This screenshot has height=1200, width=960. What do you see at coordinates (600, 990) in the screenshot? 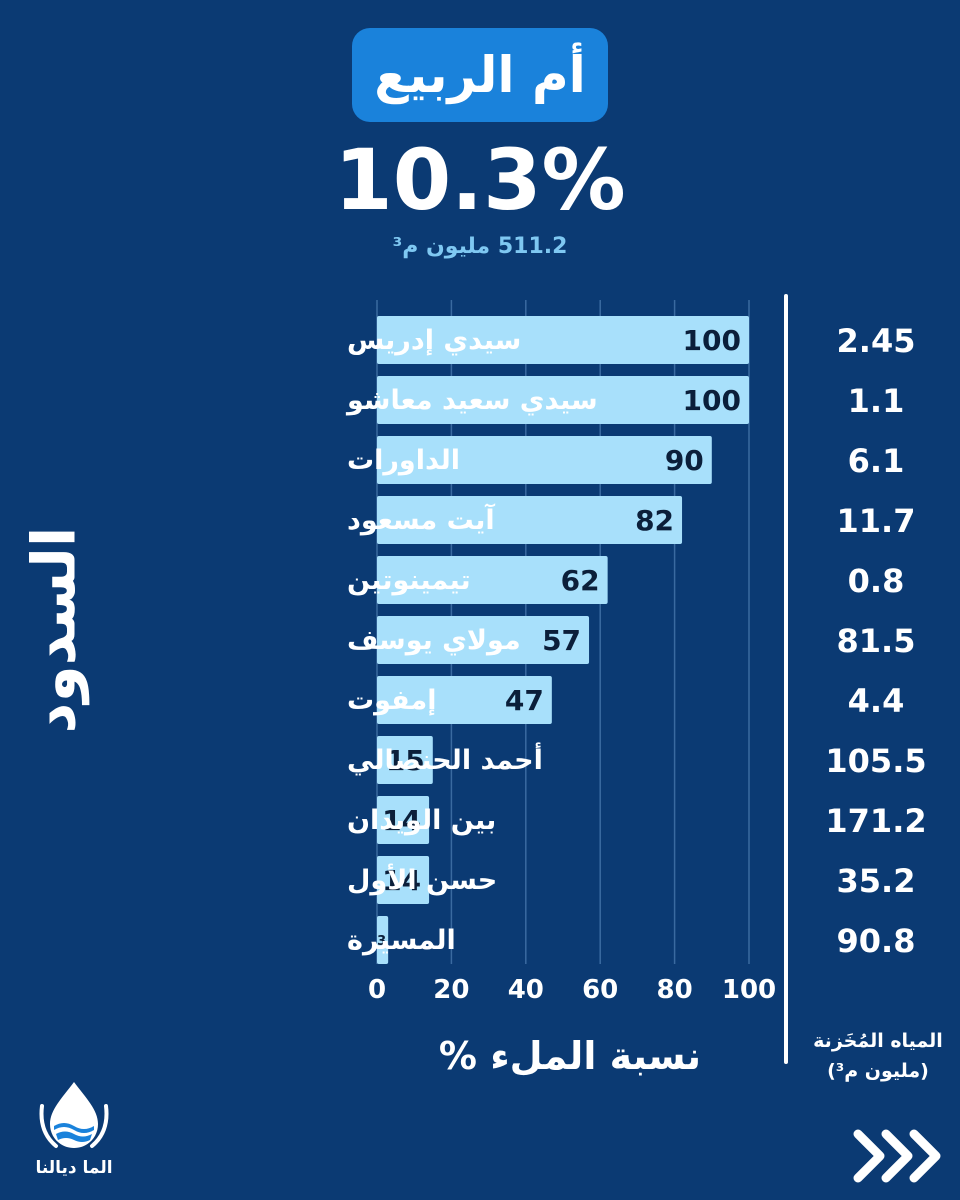
I see `x-tick-label: 60` at bounding box center [600, 990].